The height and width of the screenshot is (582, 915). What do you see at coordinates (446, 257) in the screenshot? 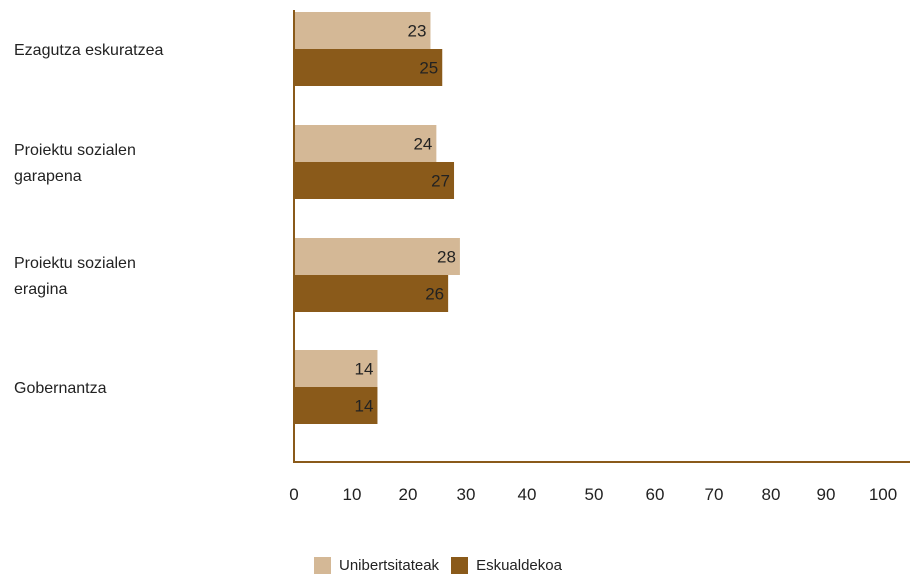
I see `data-label: 28` at bounding box center [446, 257].